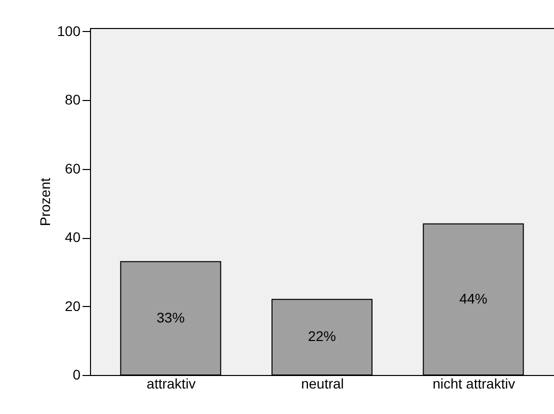  What do you see at coordinates (72, 306) in the screenshot?
I see `y-tick-label: 20` at bounding box center [72, 306].